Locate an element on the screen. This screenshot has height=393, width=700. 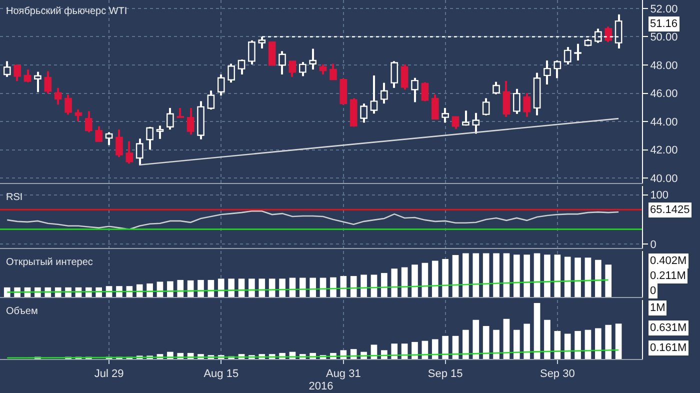
x-tick-label: Aug 31 is located at coordinates (343, 374).